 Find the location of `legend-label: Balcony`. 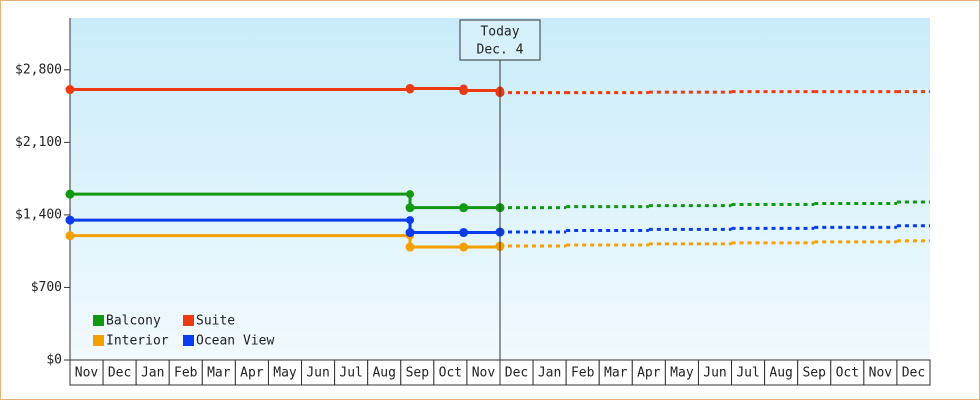

legend-label: Balcony is located at coordinates (133, 321).